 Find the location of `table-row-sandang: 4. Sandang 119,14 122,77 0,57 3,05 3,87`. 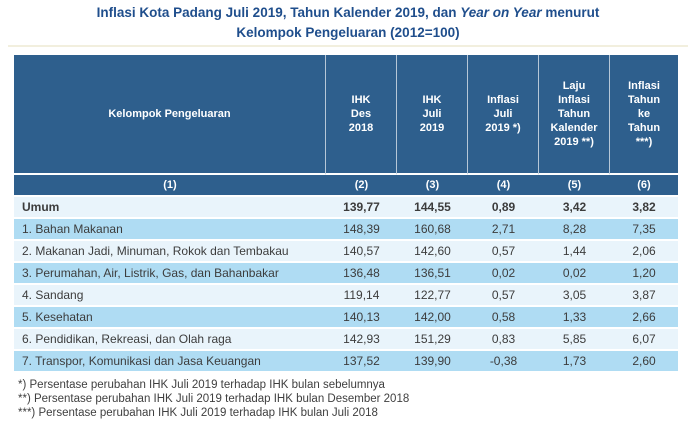

table-row-sandang: 4. Sandang 119,14 122,77 0,57 3,05 3,87 is located at coordinates (346, 296).